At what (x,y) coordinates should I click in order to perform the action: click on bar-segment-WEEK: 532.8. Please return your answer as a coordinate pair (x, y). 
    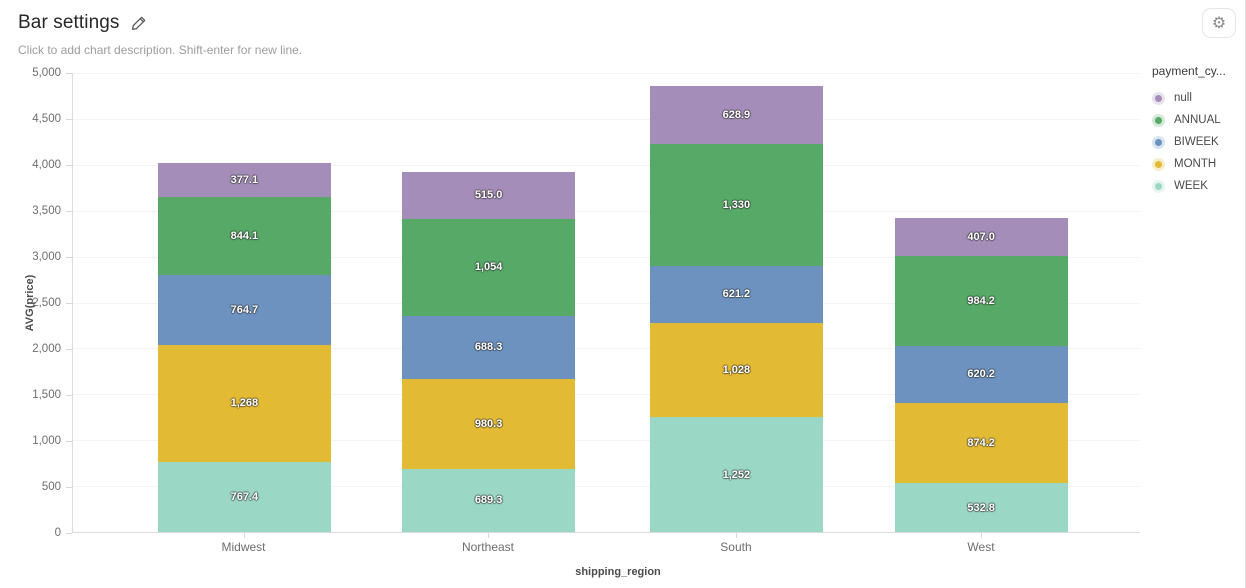
    Looking at the image, I should click on (981, 507).